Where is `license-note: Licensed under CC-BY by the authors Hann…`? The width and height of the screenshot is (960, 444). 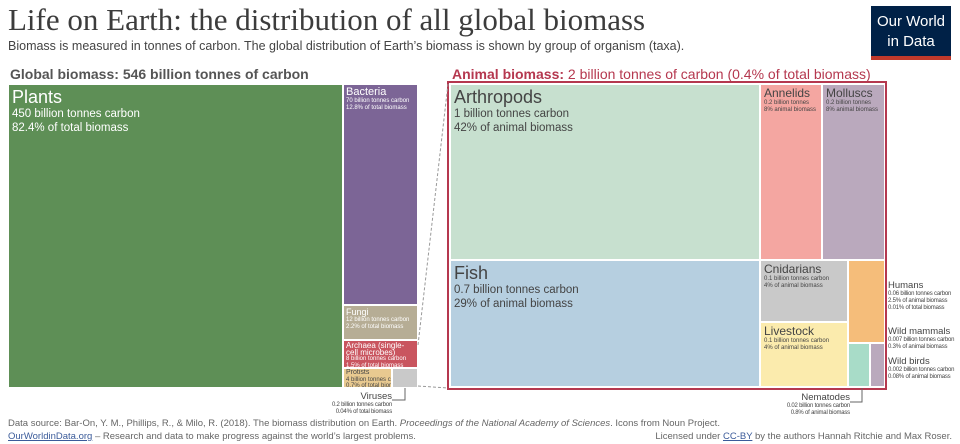 license-note: Licensed under CC-BY by the authors Hann… is located at coordinates (803, 436).